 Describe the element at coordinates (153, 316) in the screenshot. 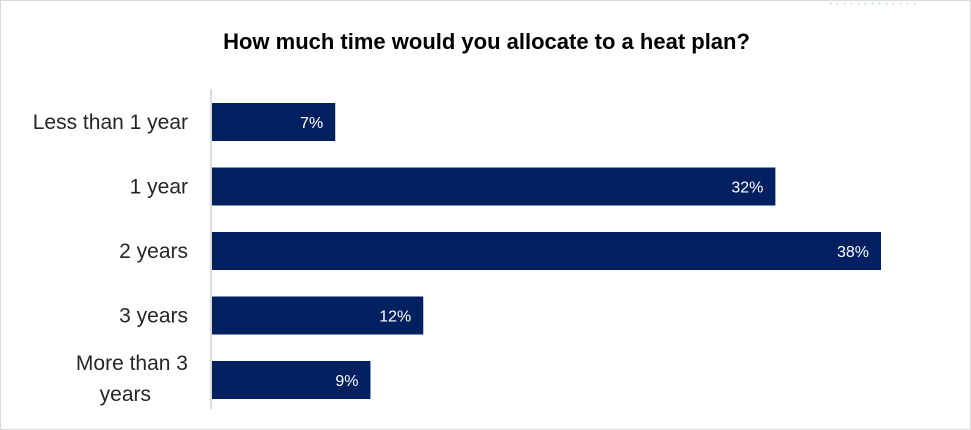

I see `category-label: 3 years` at that location.